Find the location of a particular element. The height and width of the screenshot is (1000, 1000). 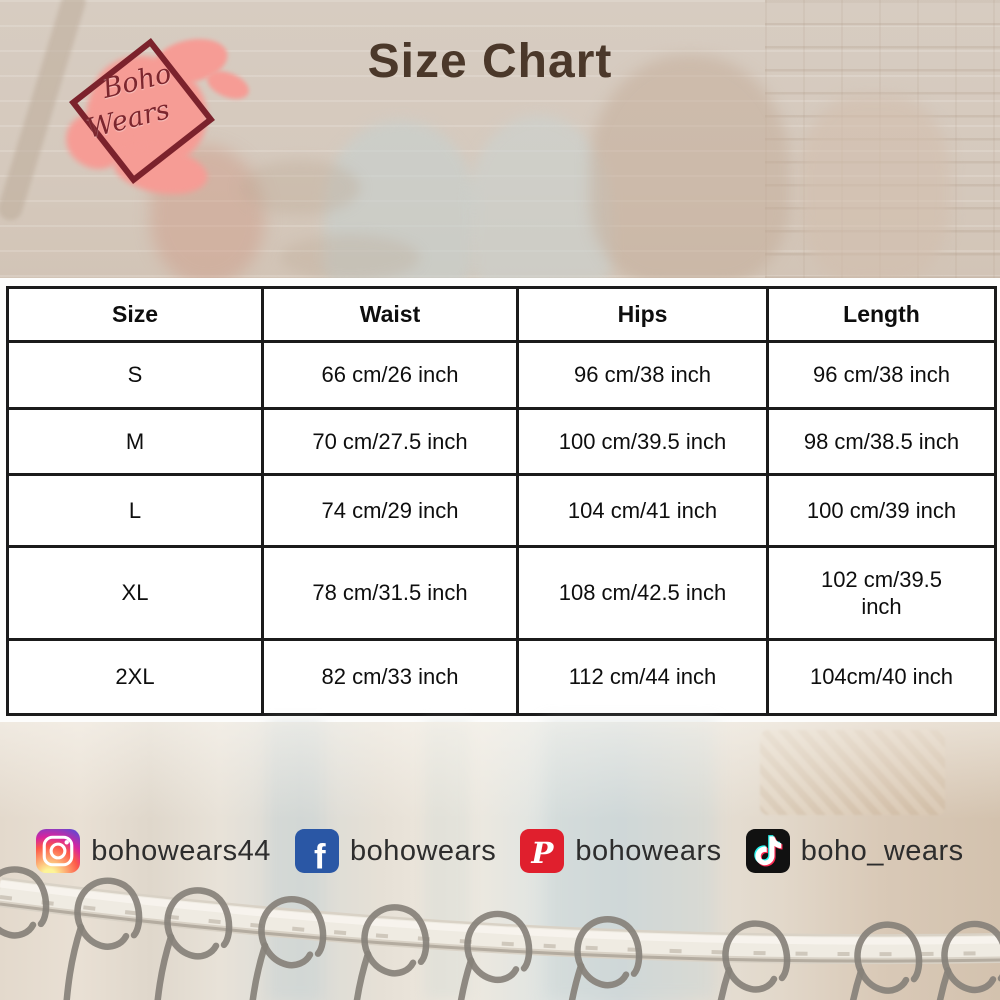

table-cell: XL is located at coordinates (135, 593).